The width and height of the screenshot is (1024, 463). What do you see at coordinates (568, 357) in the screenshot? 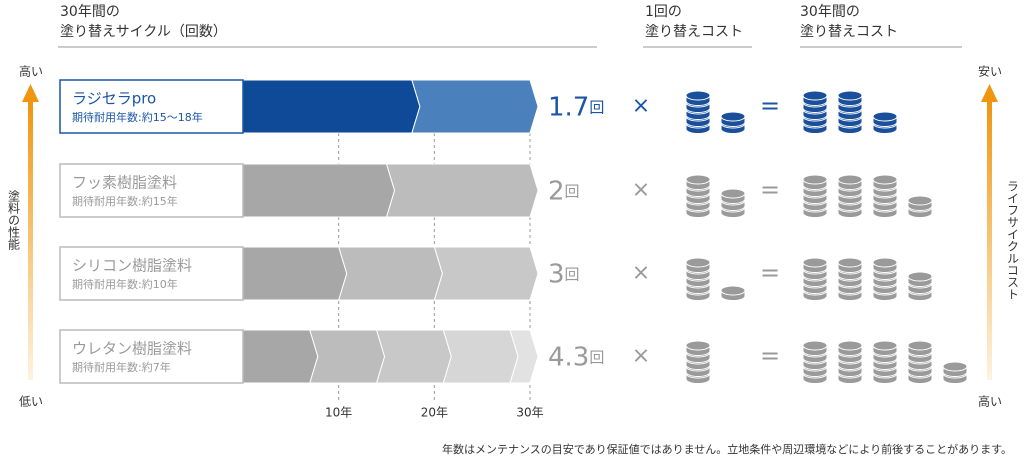
I see `count-value: 4.3` at bounding box center [568, 357].